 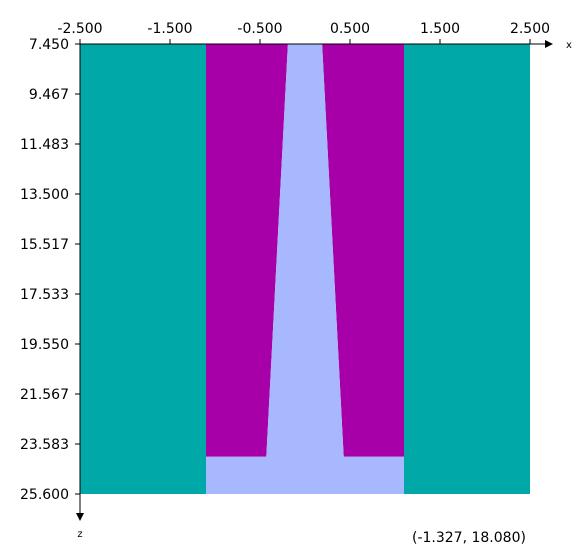 I want to click on x-tick-label: -1.500, so click(x=169, y=29).